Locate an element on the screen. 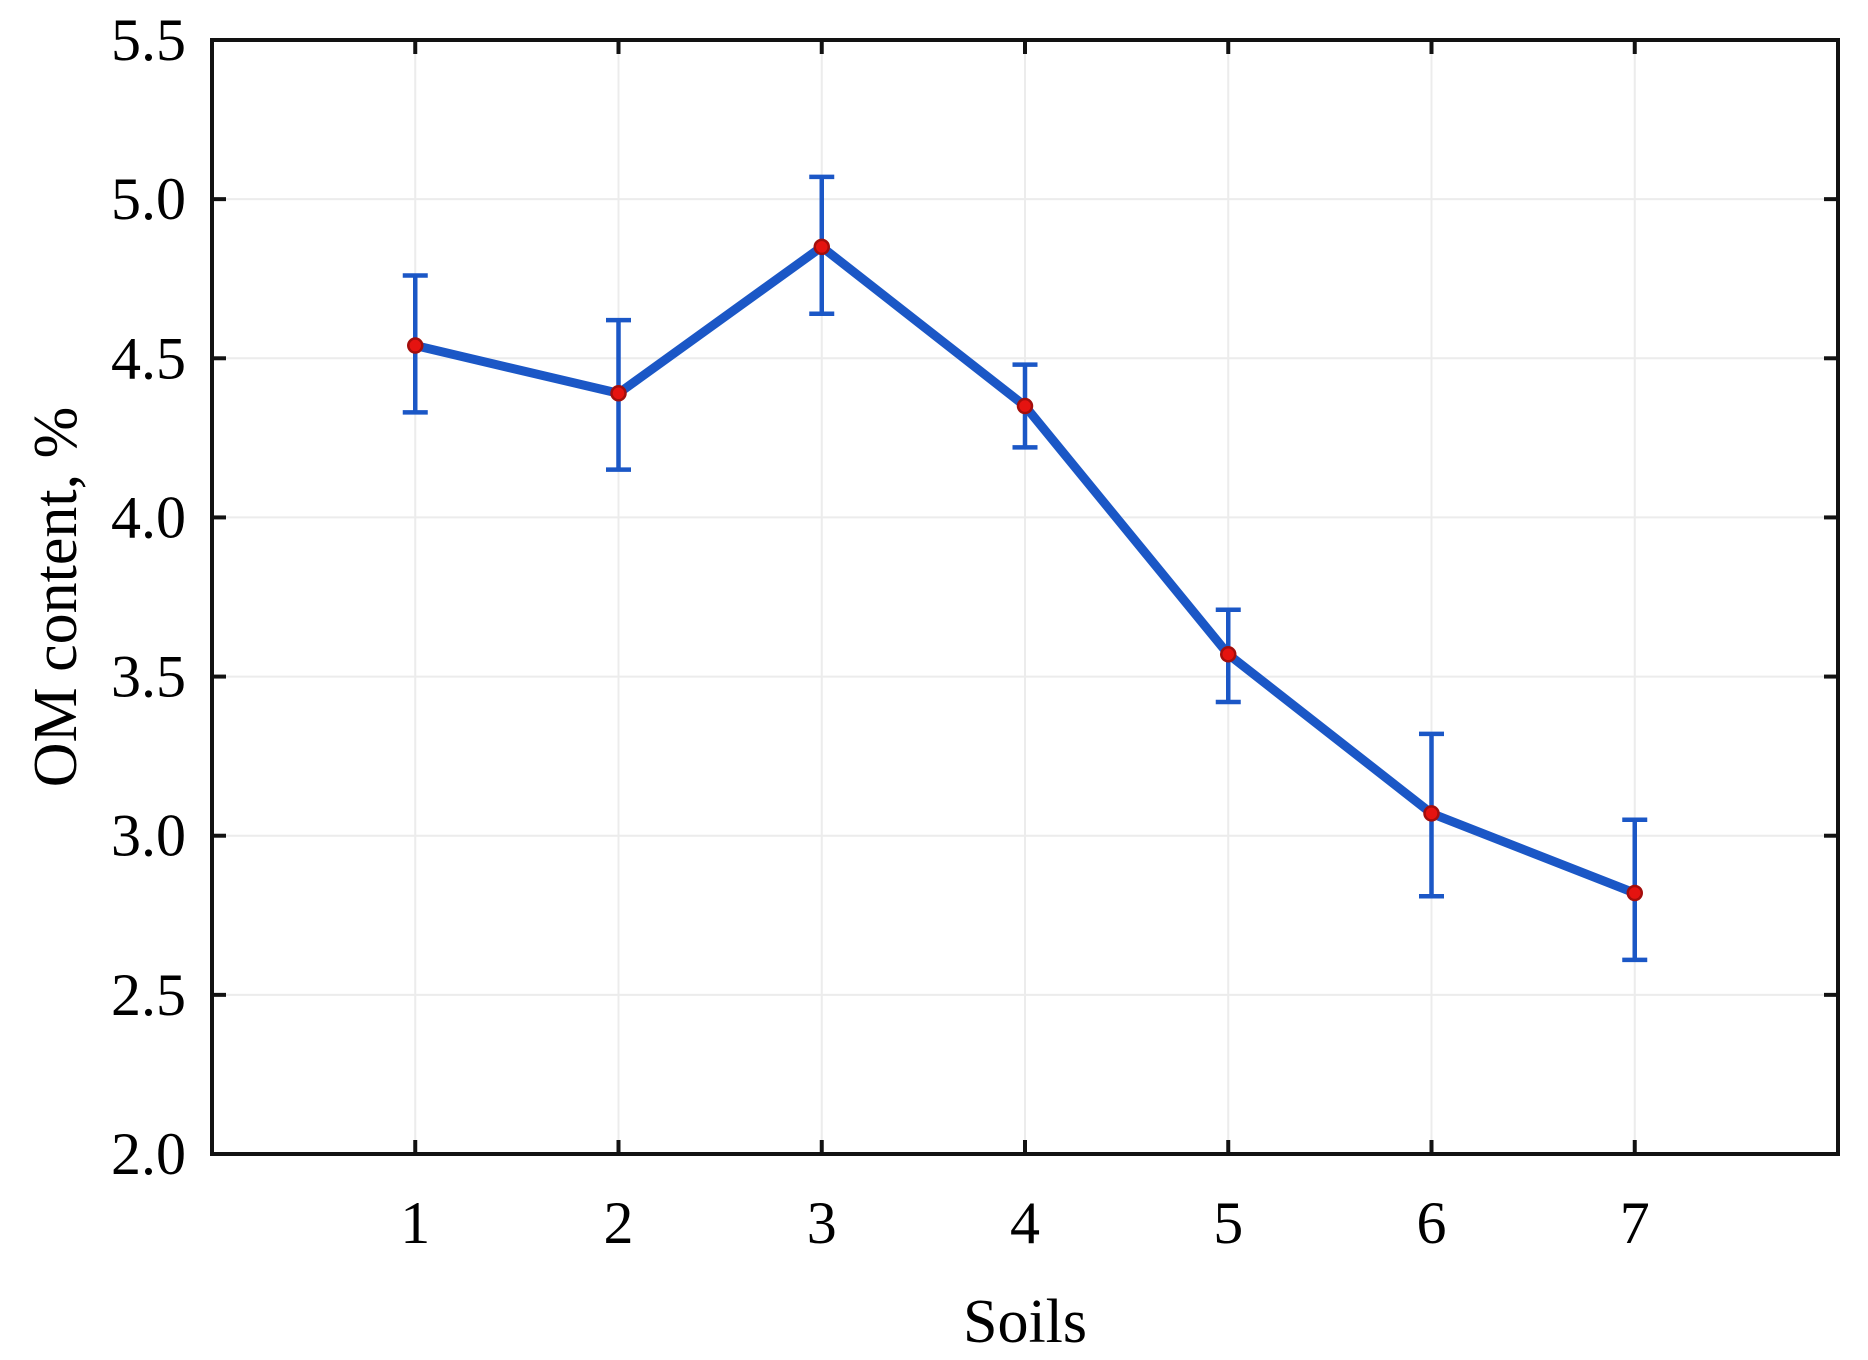 This screenshot has height=1360, width=1868. y-tick-label: 5.5 is located at coordinates (148, 40).